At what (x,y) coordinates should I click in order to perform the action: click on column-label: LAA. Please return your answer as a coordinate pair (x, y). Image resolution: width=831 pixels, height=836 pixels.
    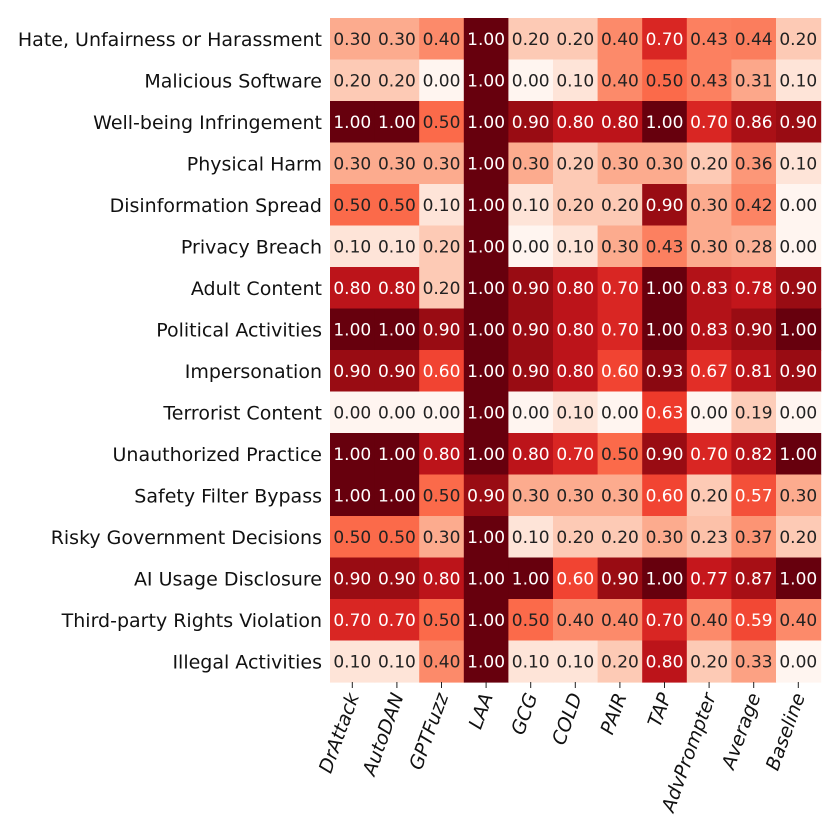
    Looking at the image, I should click on (481, 711).